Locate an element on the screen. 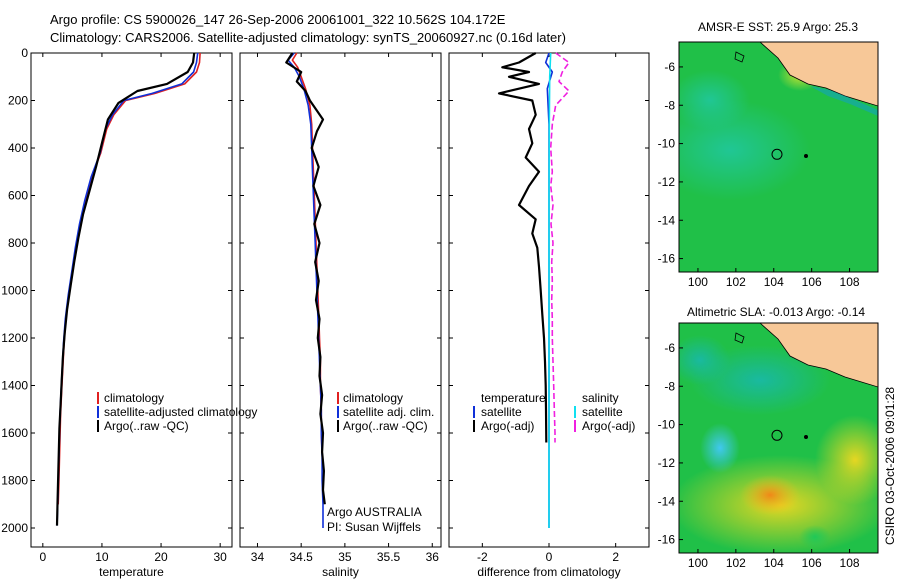 The width and height of the screenshot is (900, 585). x-tick-label: 2 is located at coordinates (615, 557).